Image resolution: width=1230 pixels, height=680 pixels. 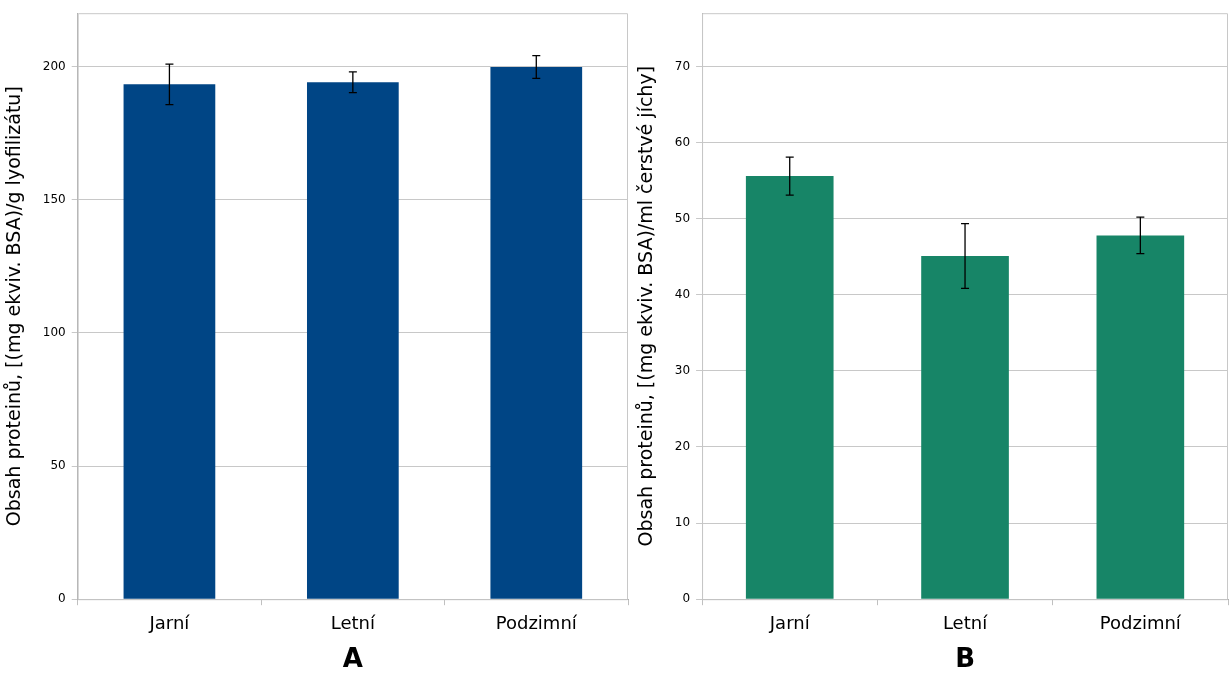 What do you see at coordinates (645, 306) in the screenshot?
I see `y-axis-title: Obsah proteinů, [(mg ekviv. BSA)/ml čerstvé jíchy]` at bounding box center [645, 306].